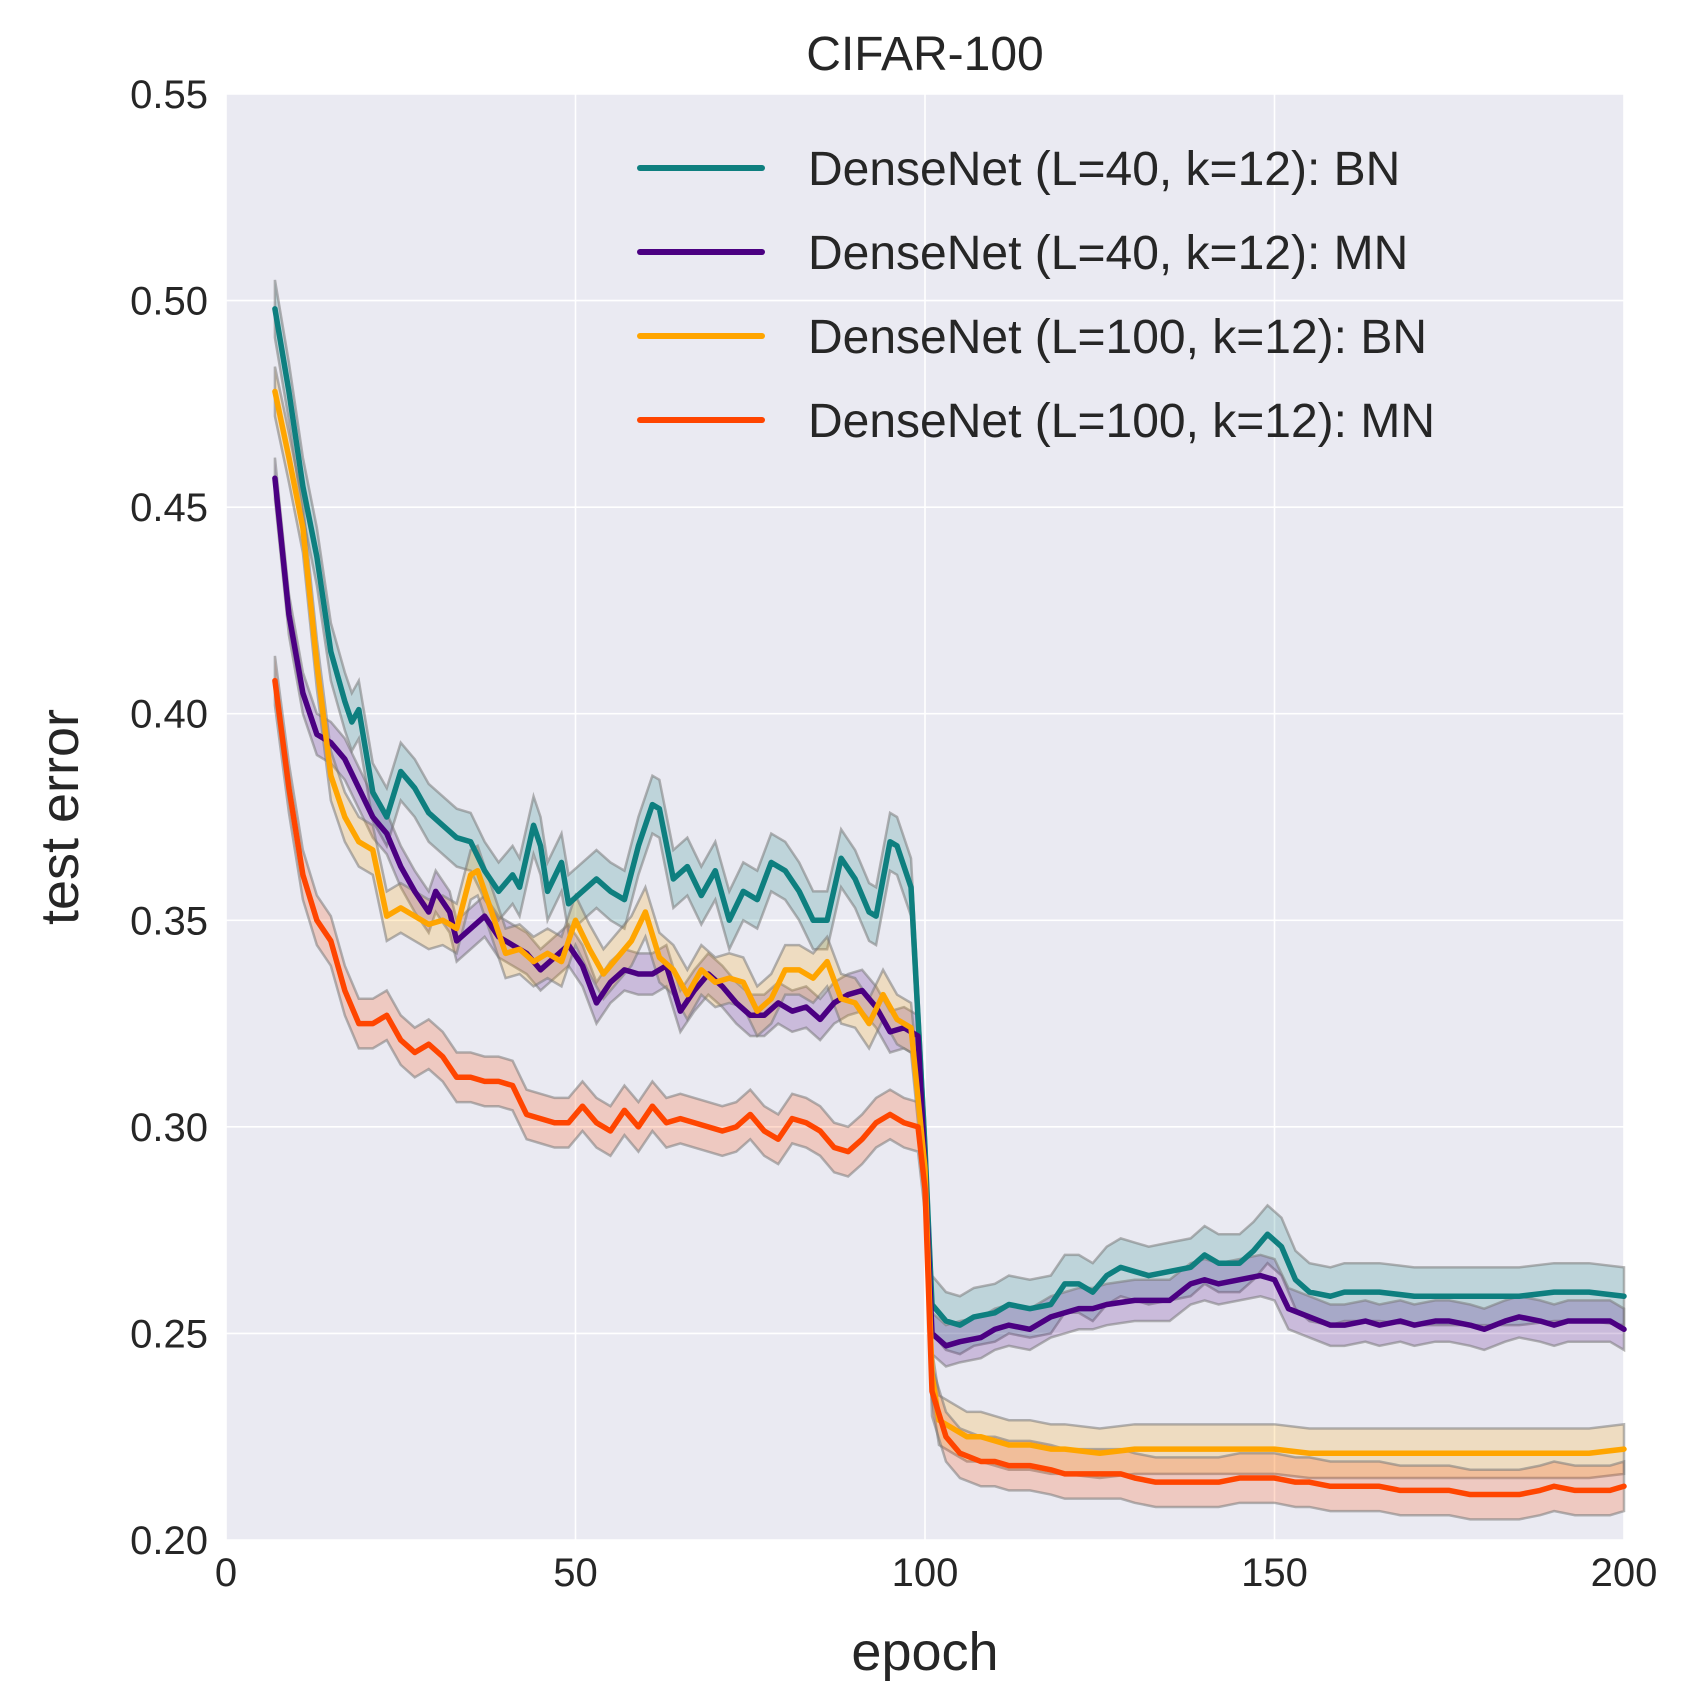 This screenshot has height=1705, width=1690. Describe the element at coordinates (924, 54) in the screenshot. I see `chart-title: CIFAR-100` at that location.